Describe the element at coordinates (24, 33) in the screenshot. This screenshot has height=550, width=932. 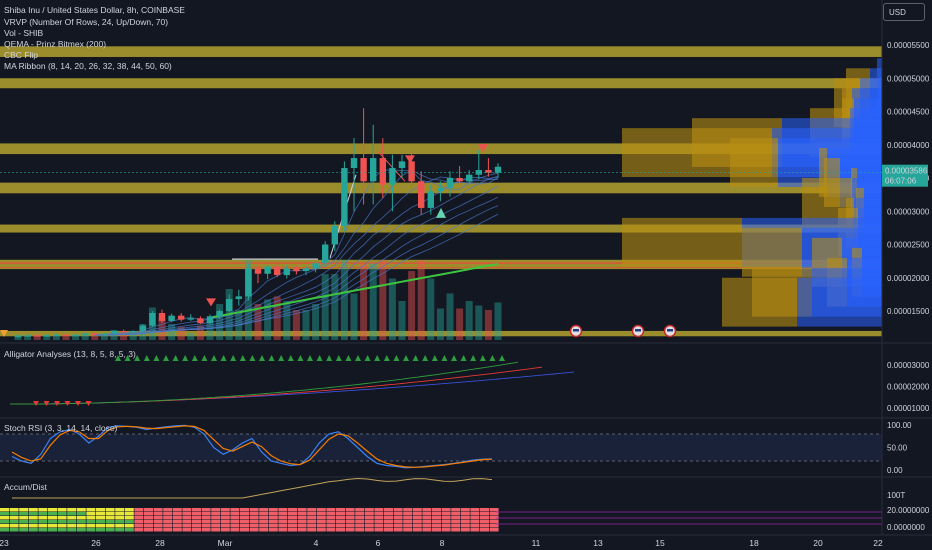
I see `indicator-volume: Vol - SHIB` at that location.